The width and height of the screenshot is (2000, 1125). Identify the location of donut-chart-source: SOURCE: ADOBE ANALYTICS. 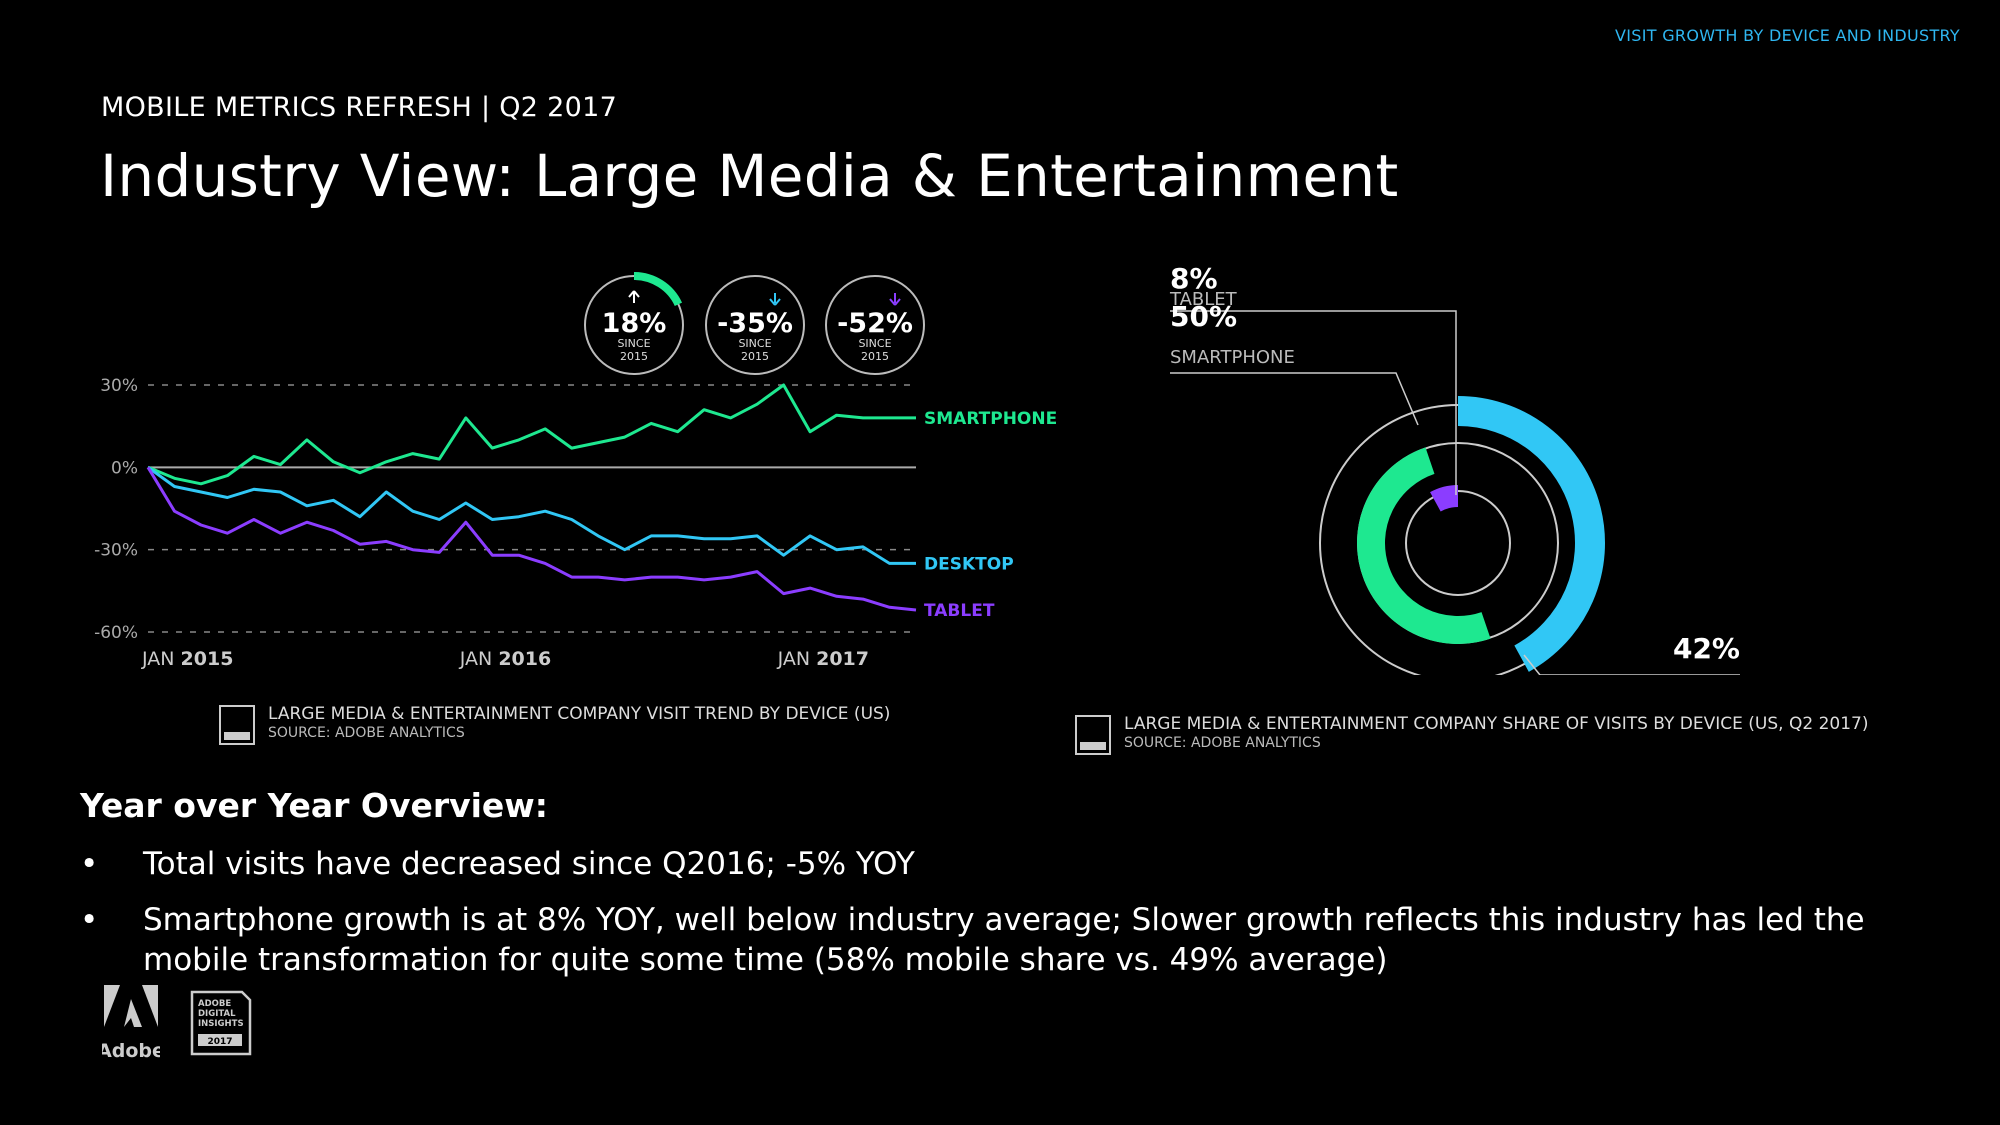
(1222, 743).